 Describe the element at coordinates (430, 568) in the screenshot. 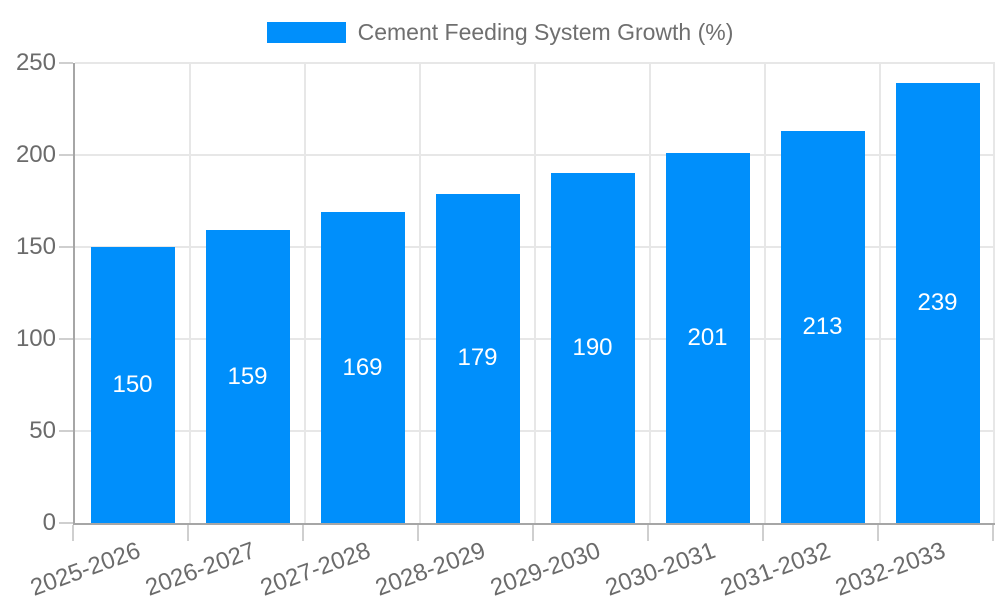

I see `x-tick-label: 2028-2029` at that location.